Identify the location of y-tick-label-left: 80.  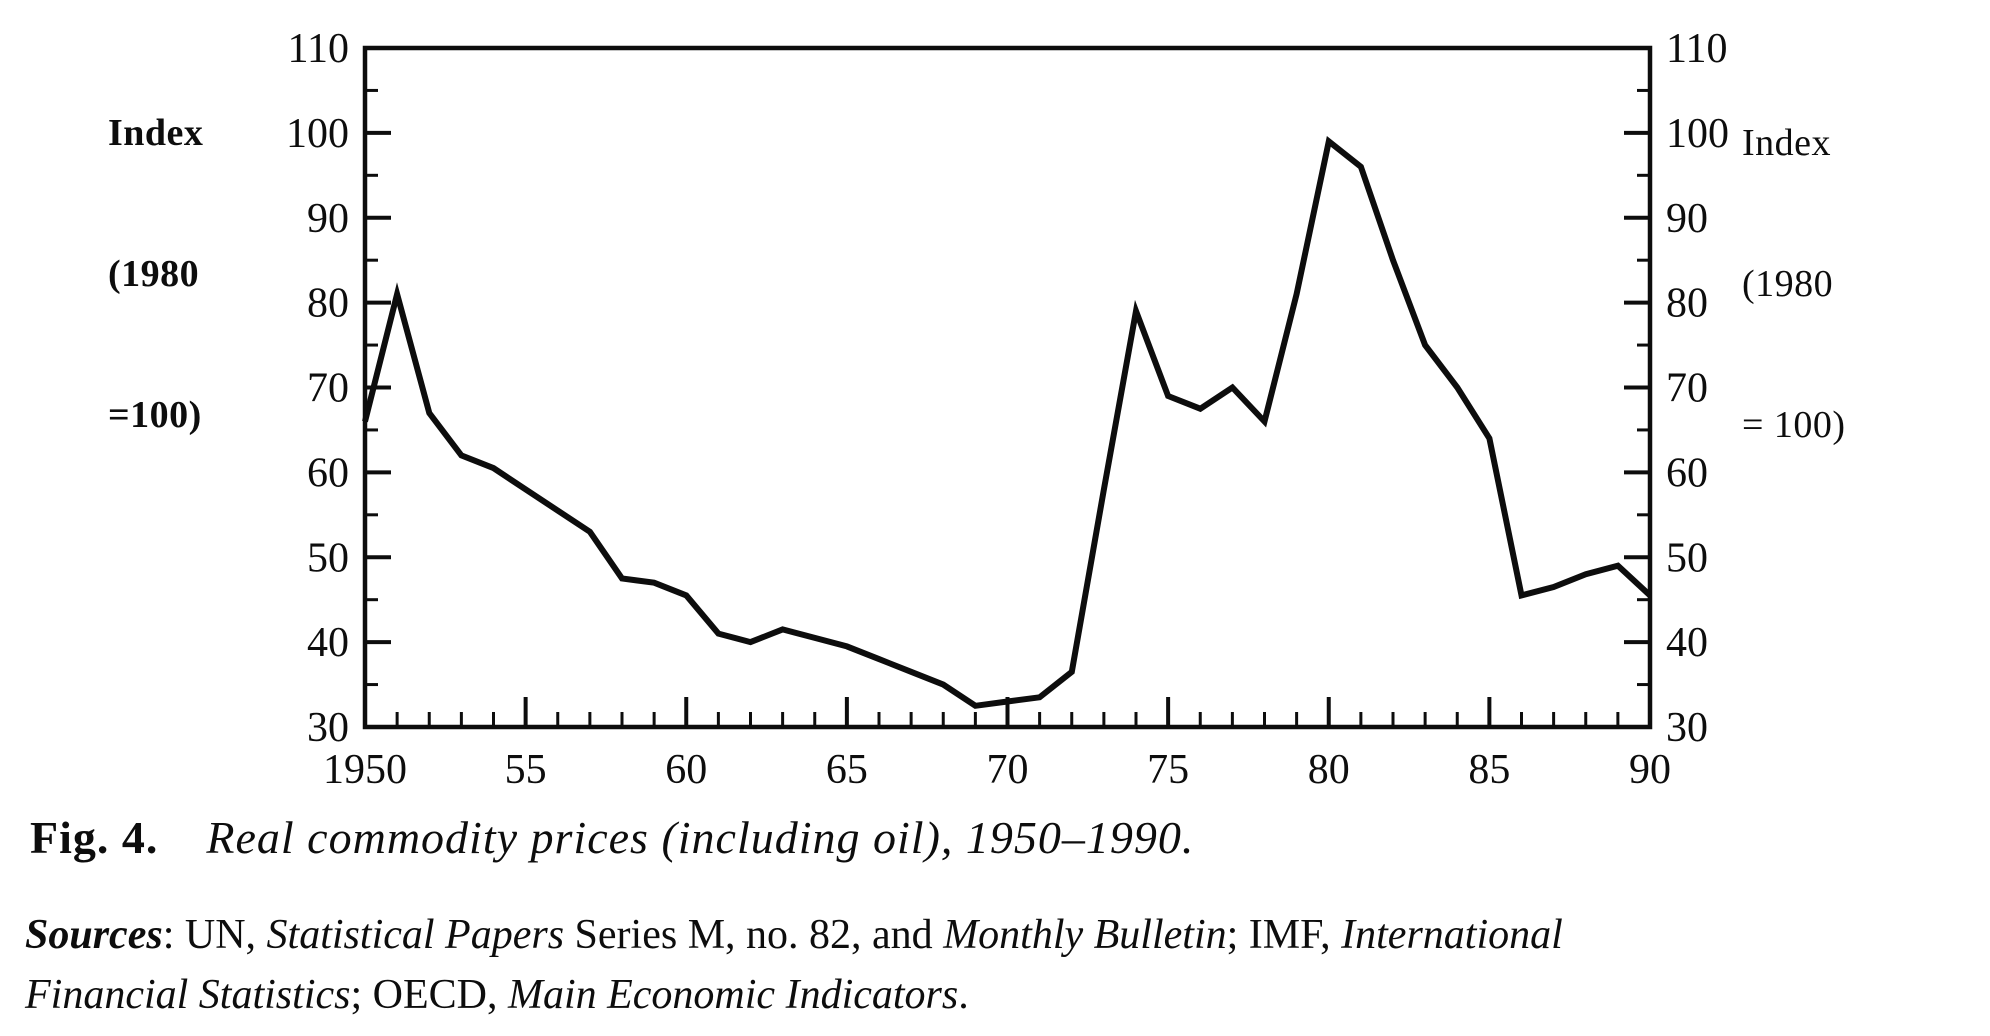
(328, 304).